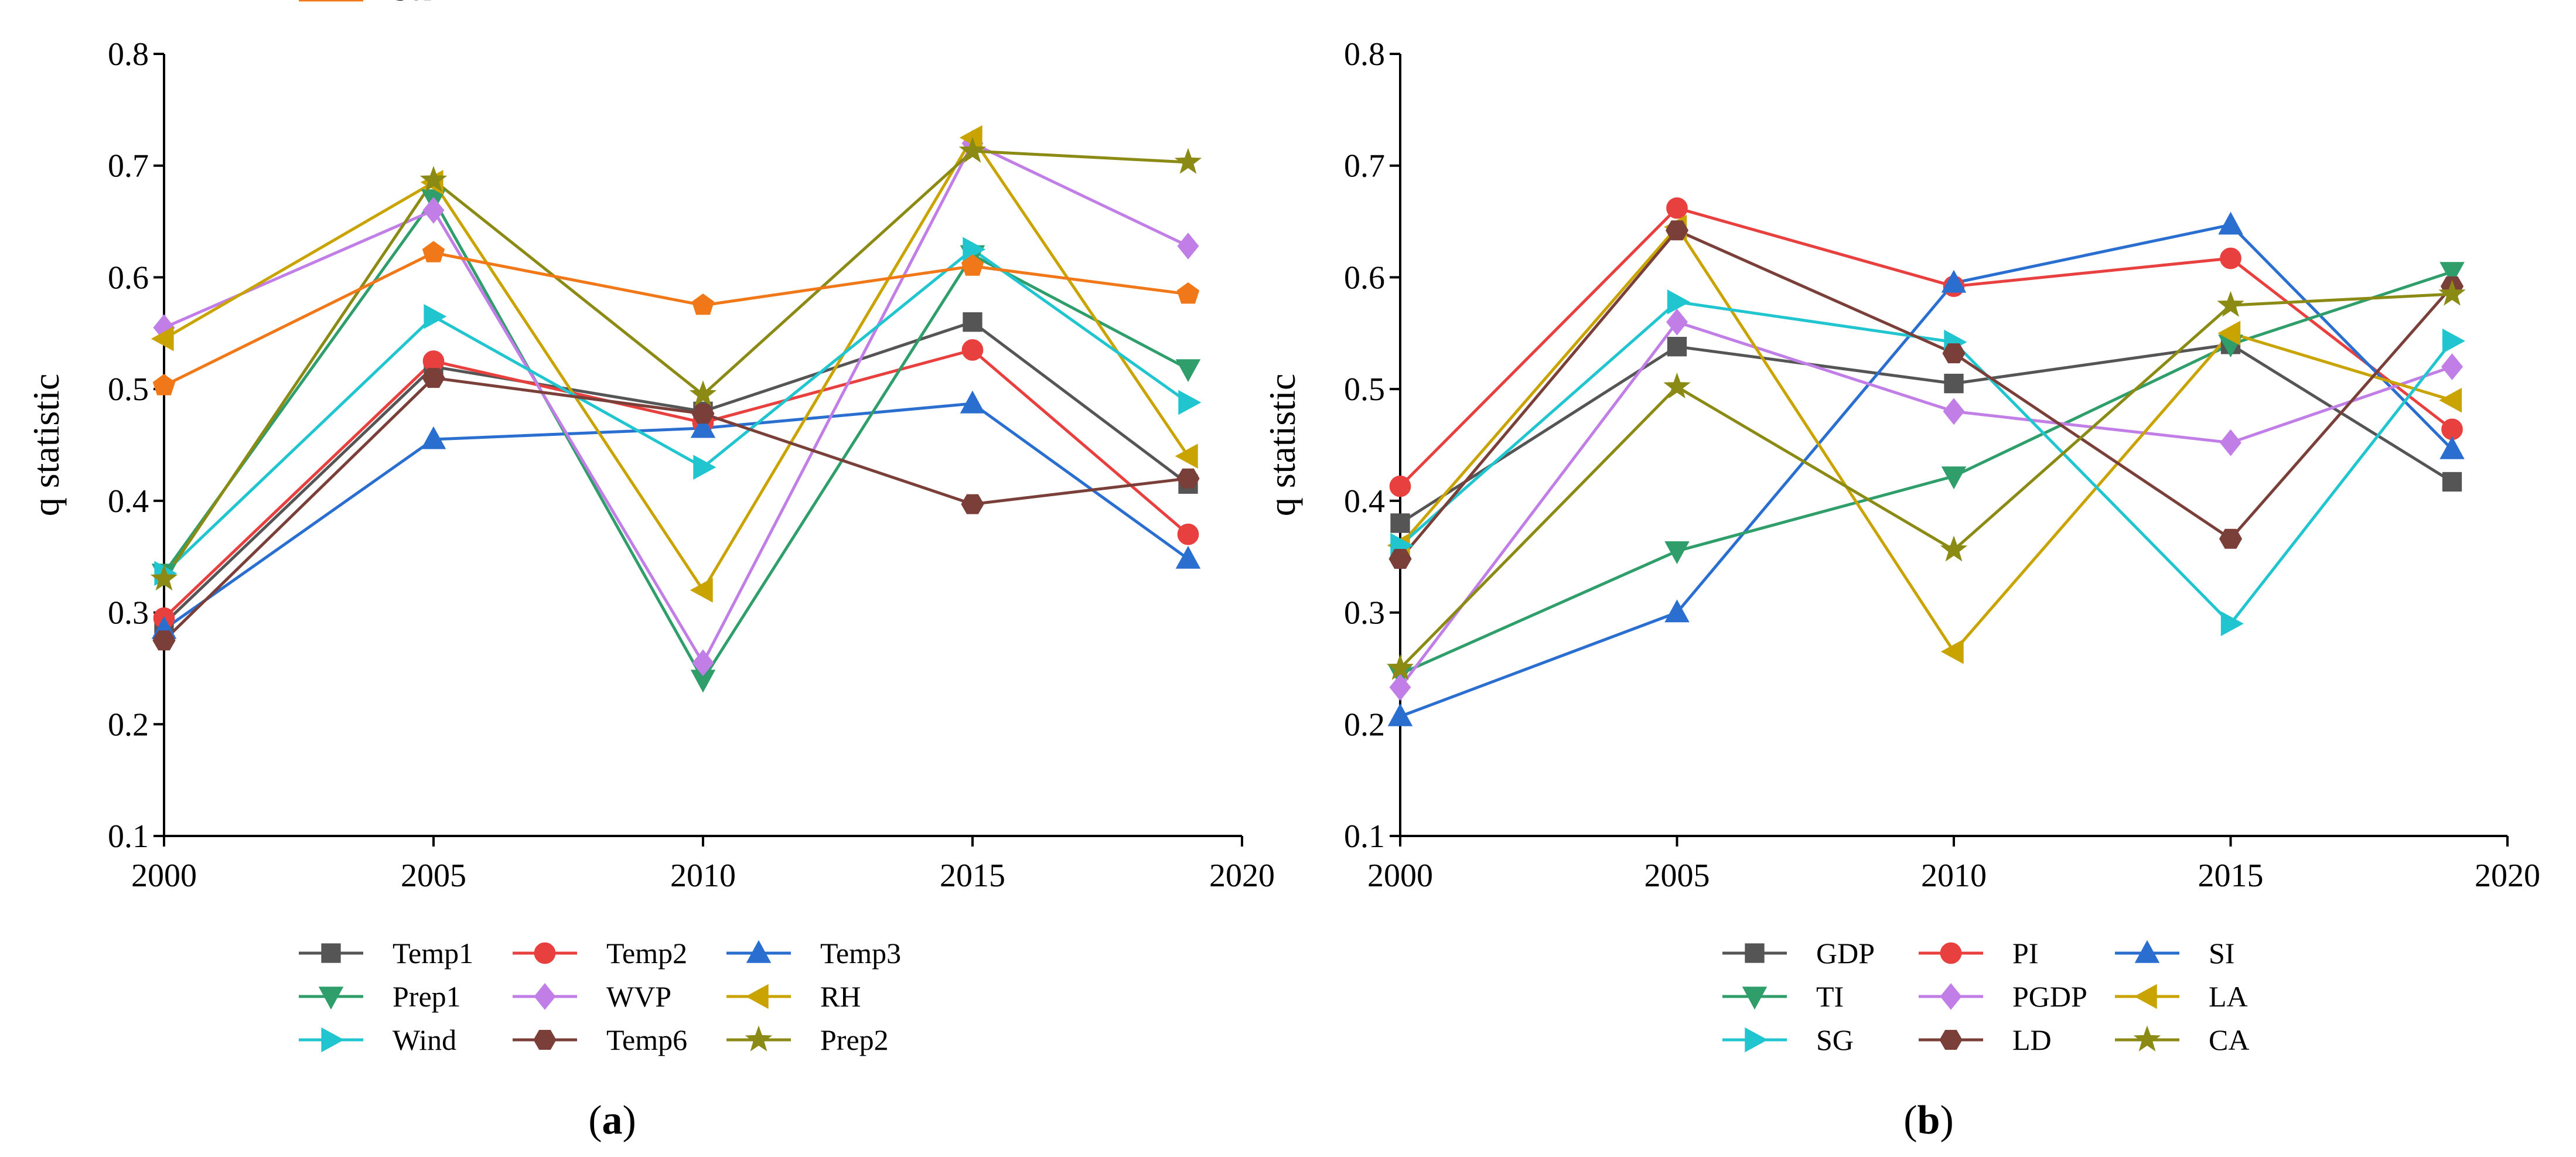 The image size is (2576, 1157). Describe the element at coordinates (860, 954) in the screenshot. I see `panel-a-legend-label-Temp3: Temp3` at that location.